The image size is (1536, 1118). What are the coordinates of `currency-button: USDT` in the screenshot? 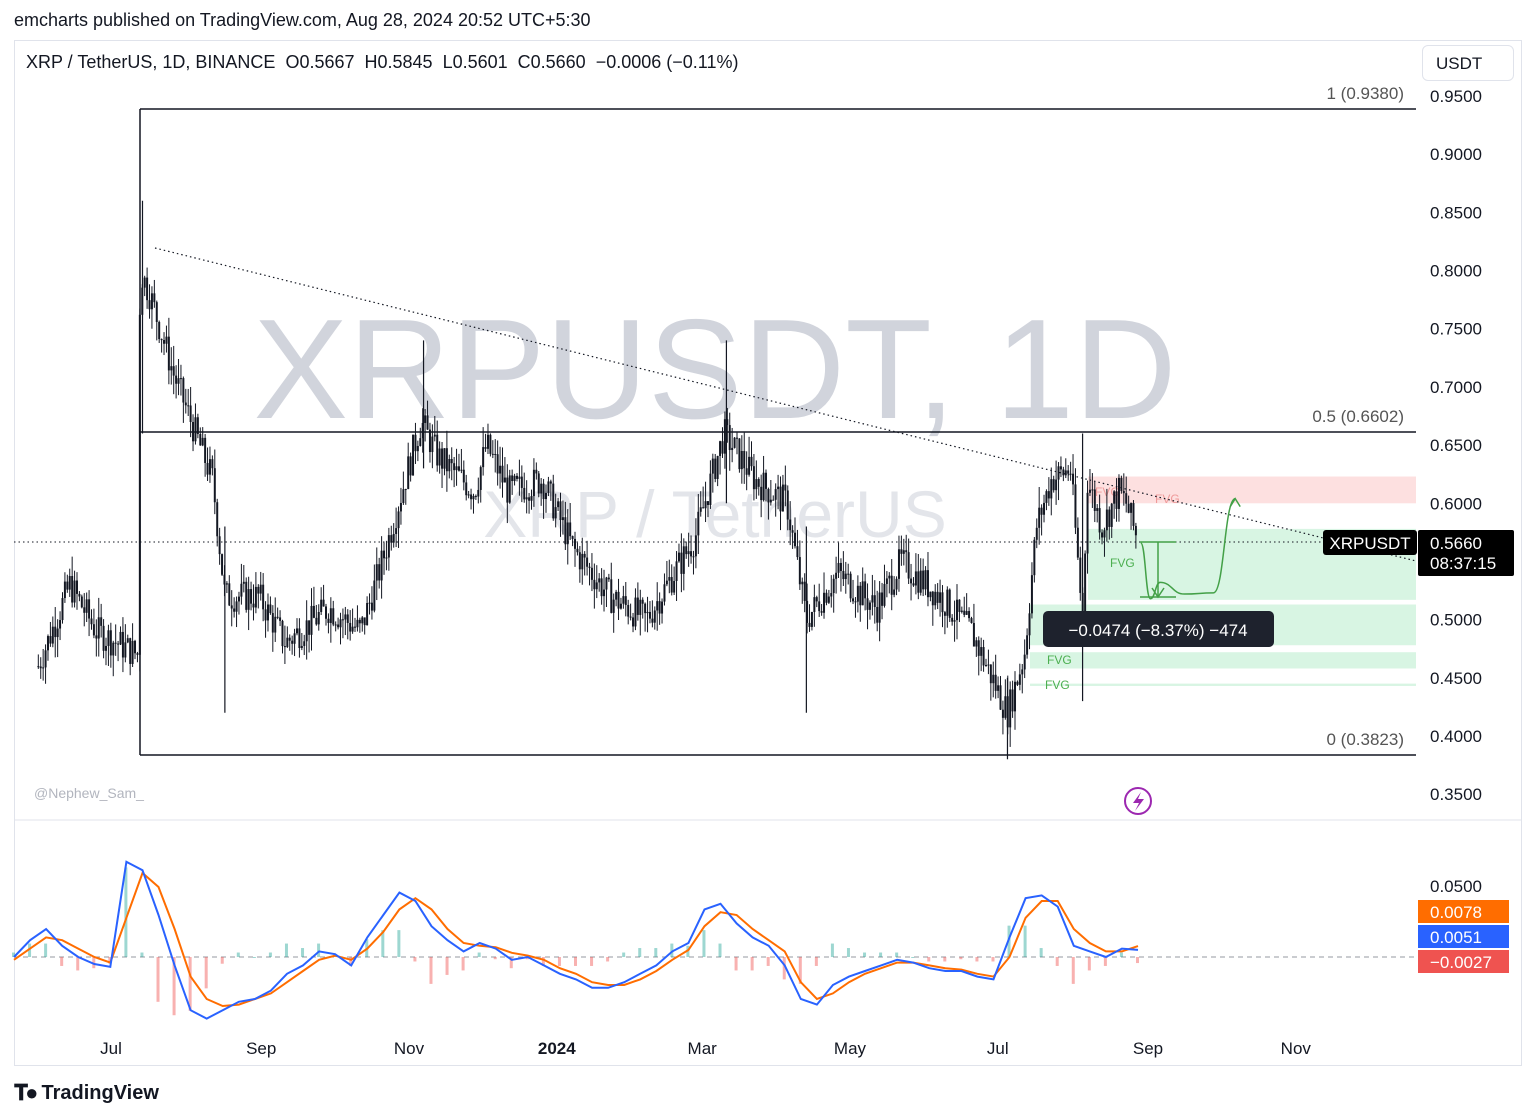 It's located at (1468, 63).